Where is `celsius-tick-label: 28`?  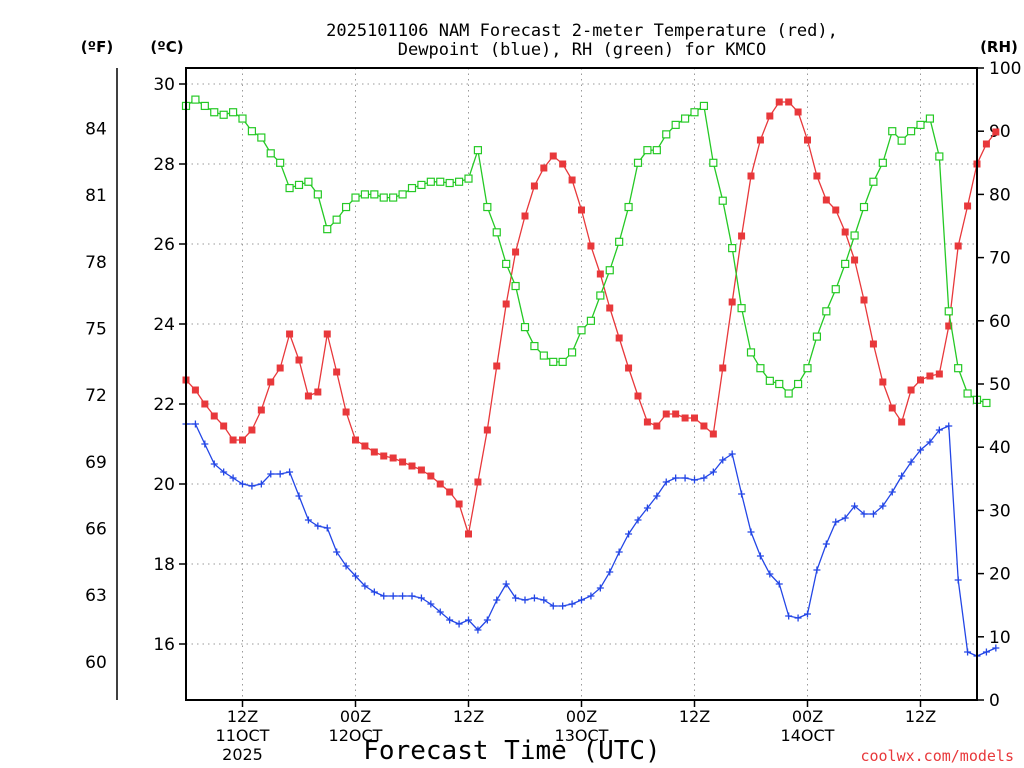 celsius-tick-label: 28 is located at coordinates (164, 165).